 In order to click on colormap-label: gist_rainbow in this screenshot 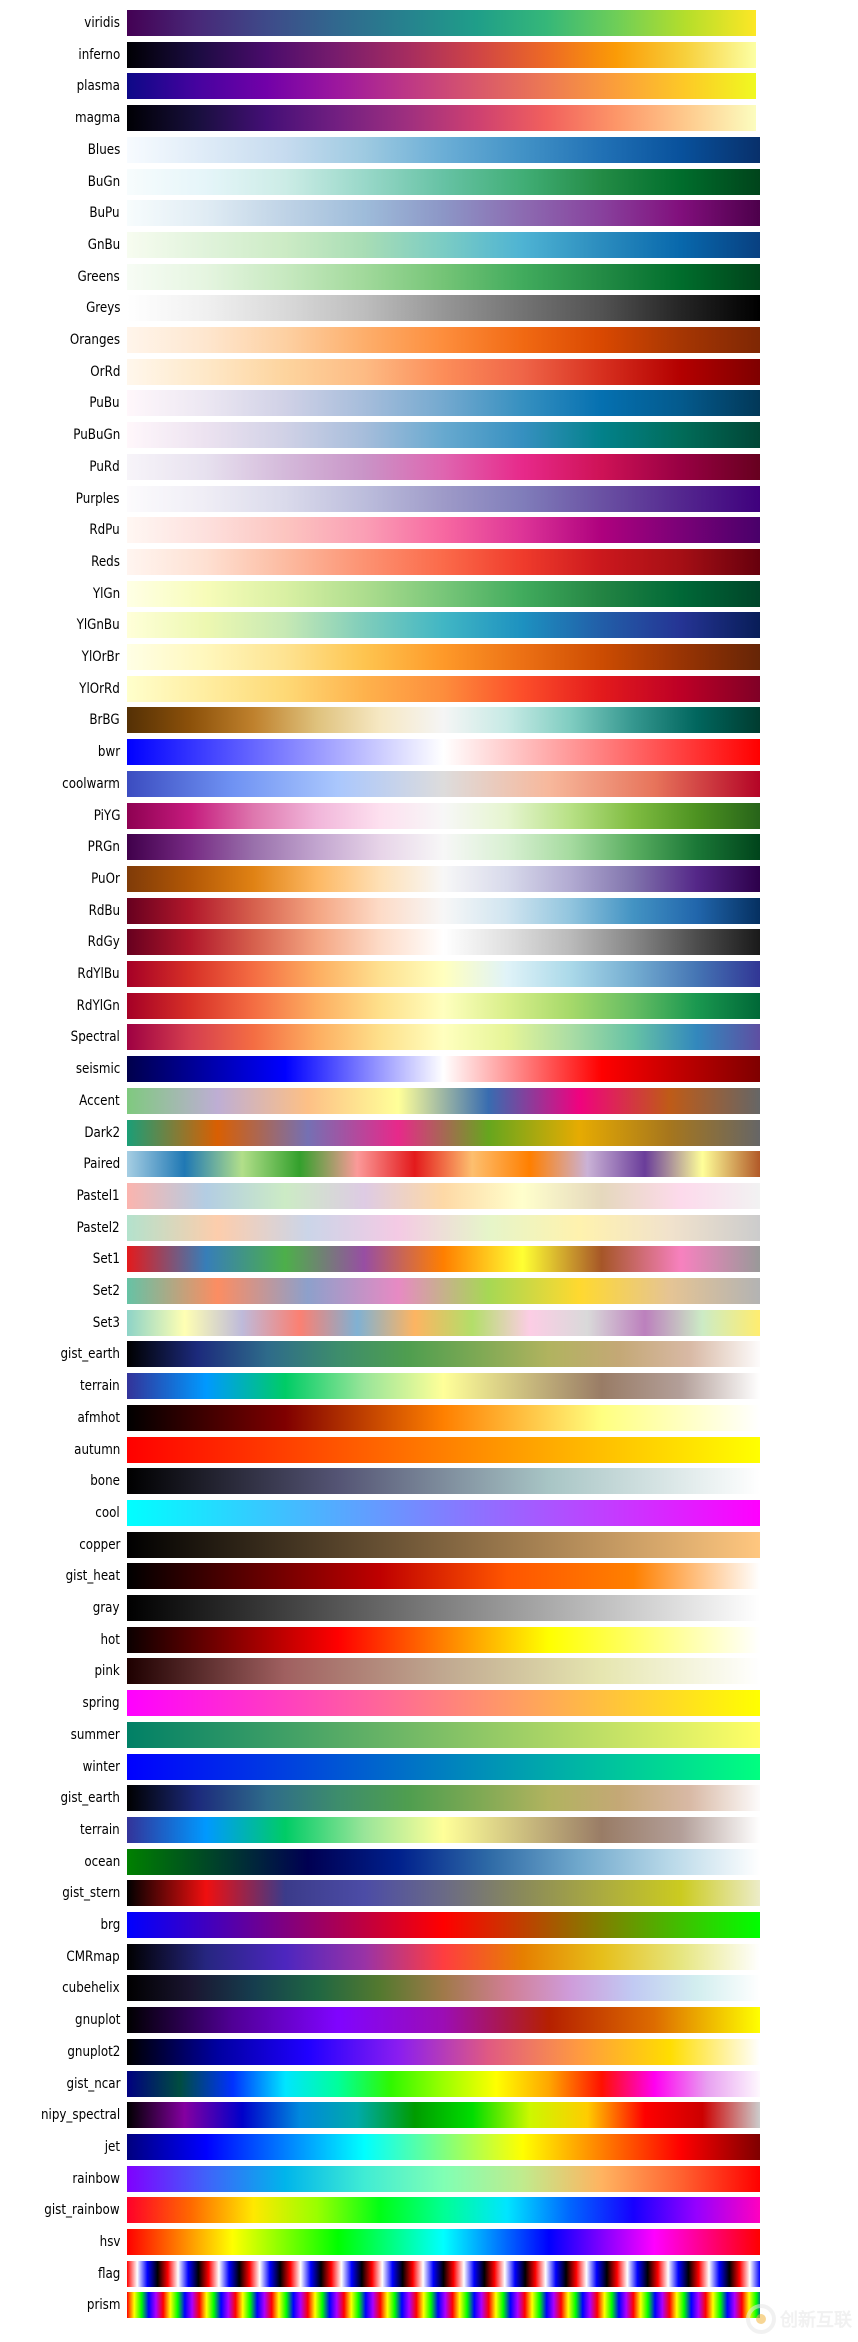, I will do `click(82, 2210)`.